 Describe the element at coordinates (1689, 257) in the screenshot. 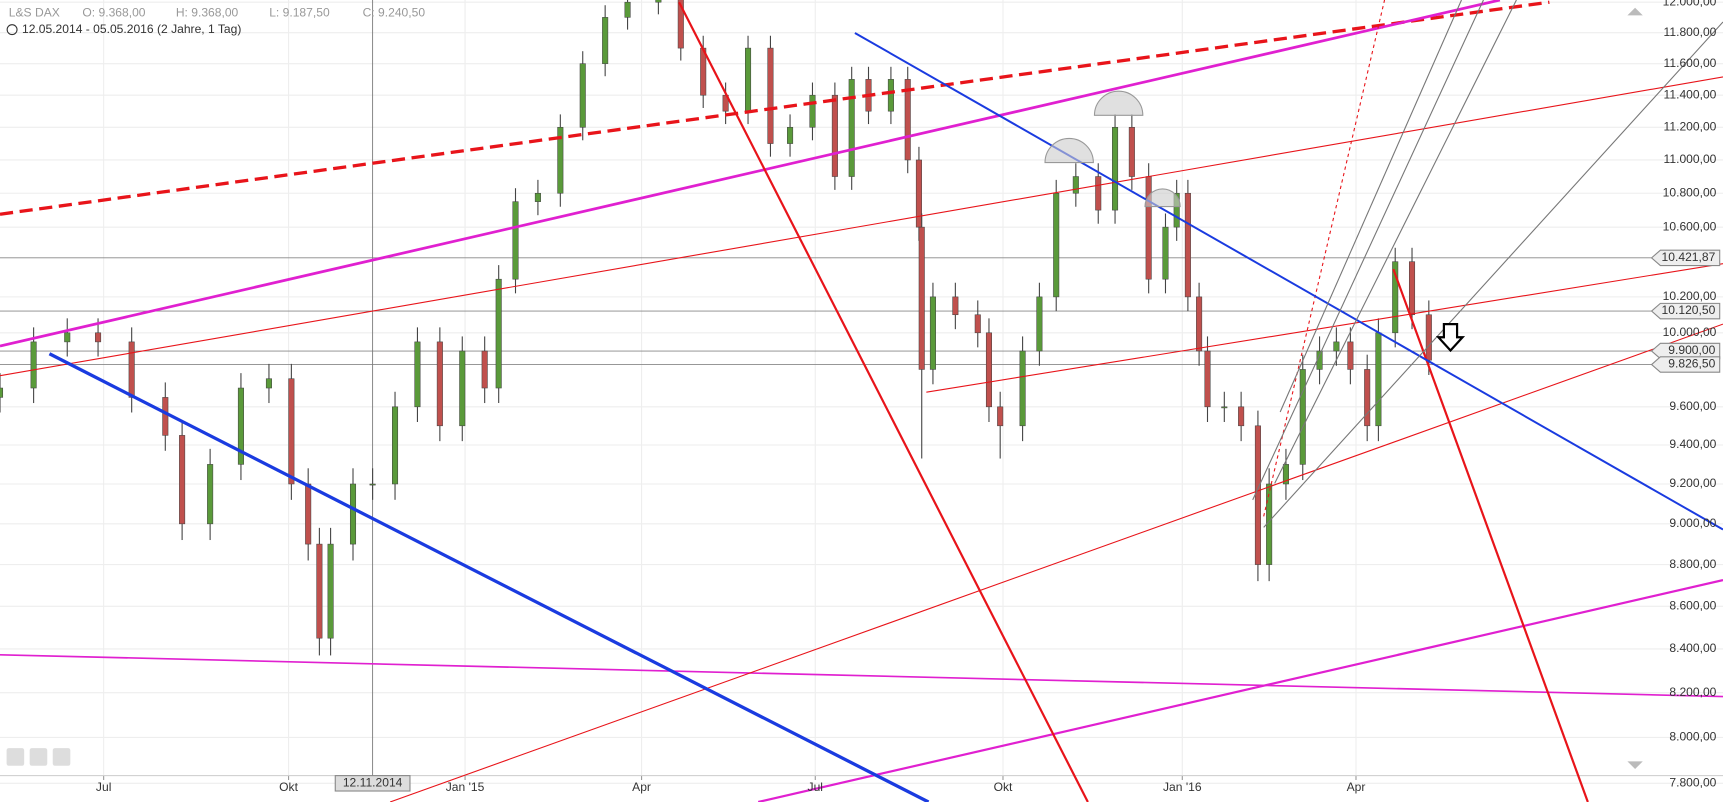

I see `price-label: 10.421,87` at that location.